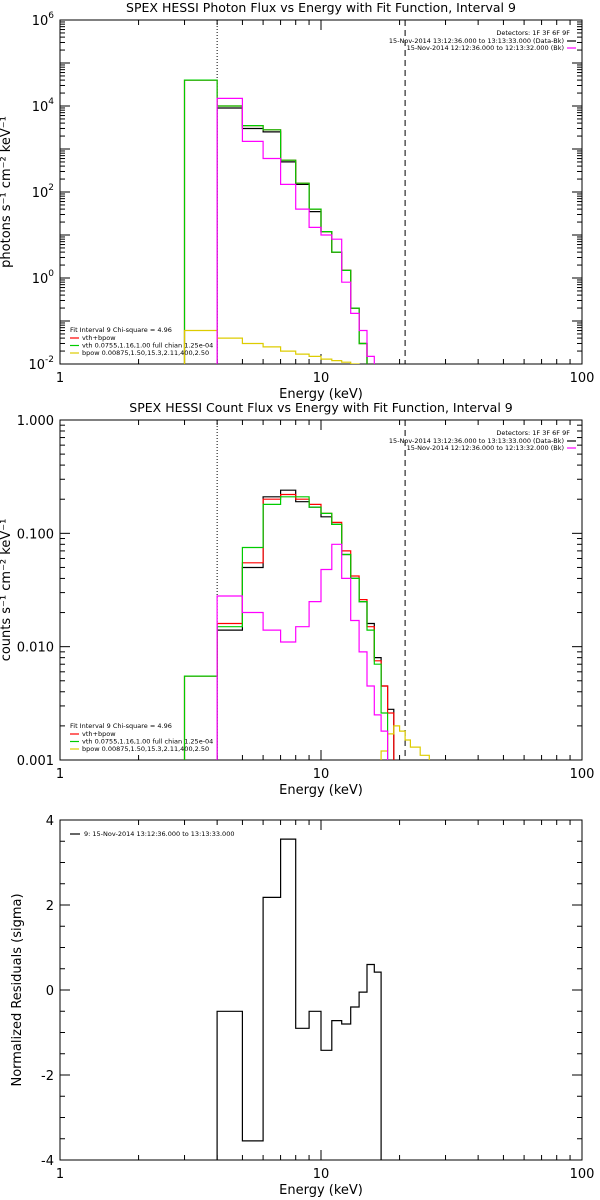 The image size is (600, 1200). I want to click on y-tick-label: 10², so click(43, 192).